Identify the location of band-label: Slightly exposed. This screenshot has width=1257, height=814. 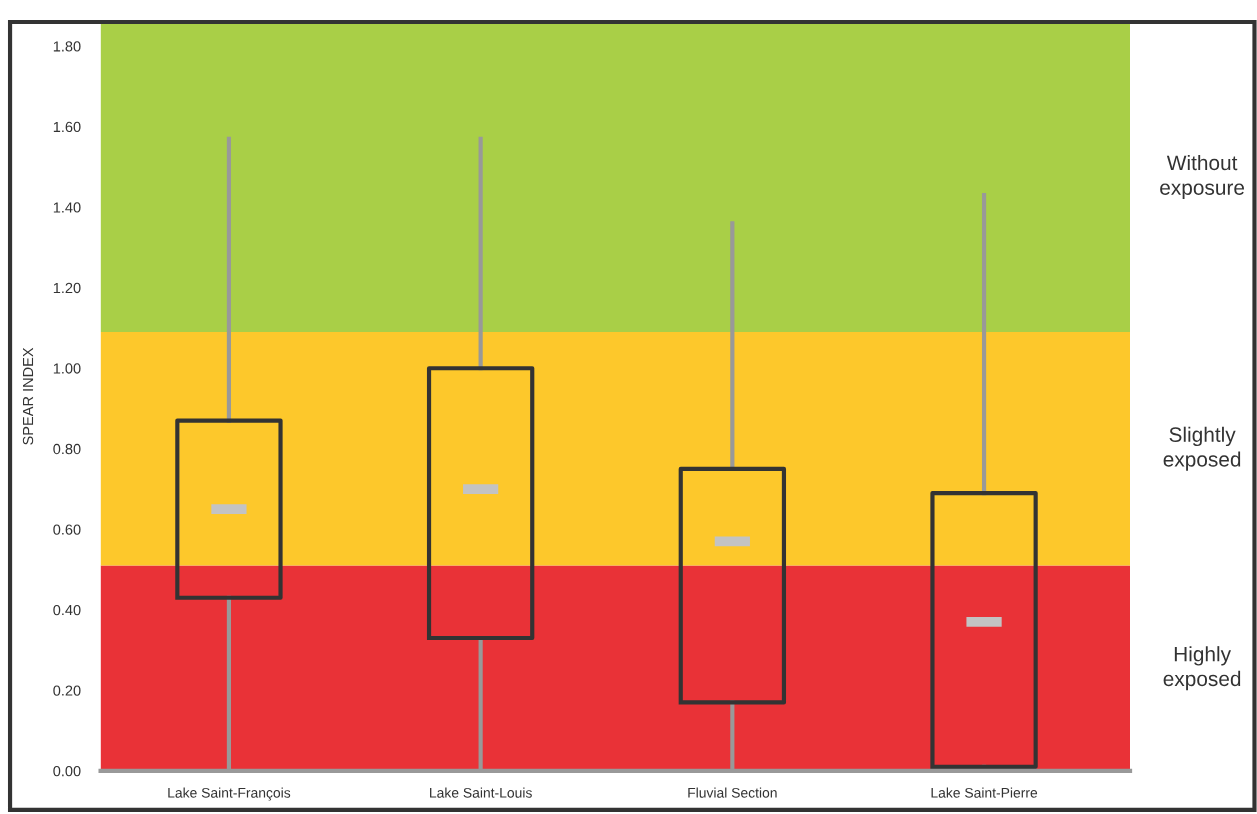
(1202, 448).